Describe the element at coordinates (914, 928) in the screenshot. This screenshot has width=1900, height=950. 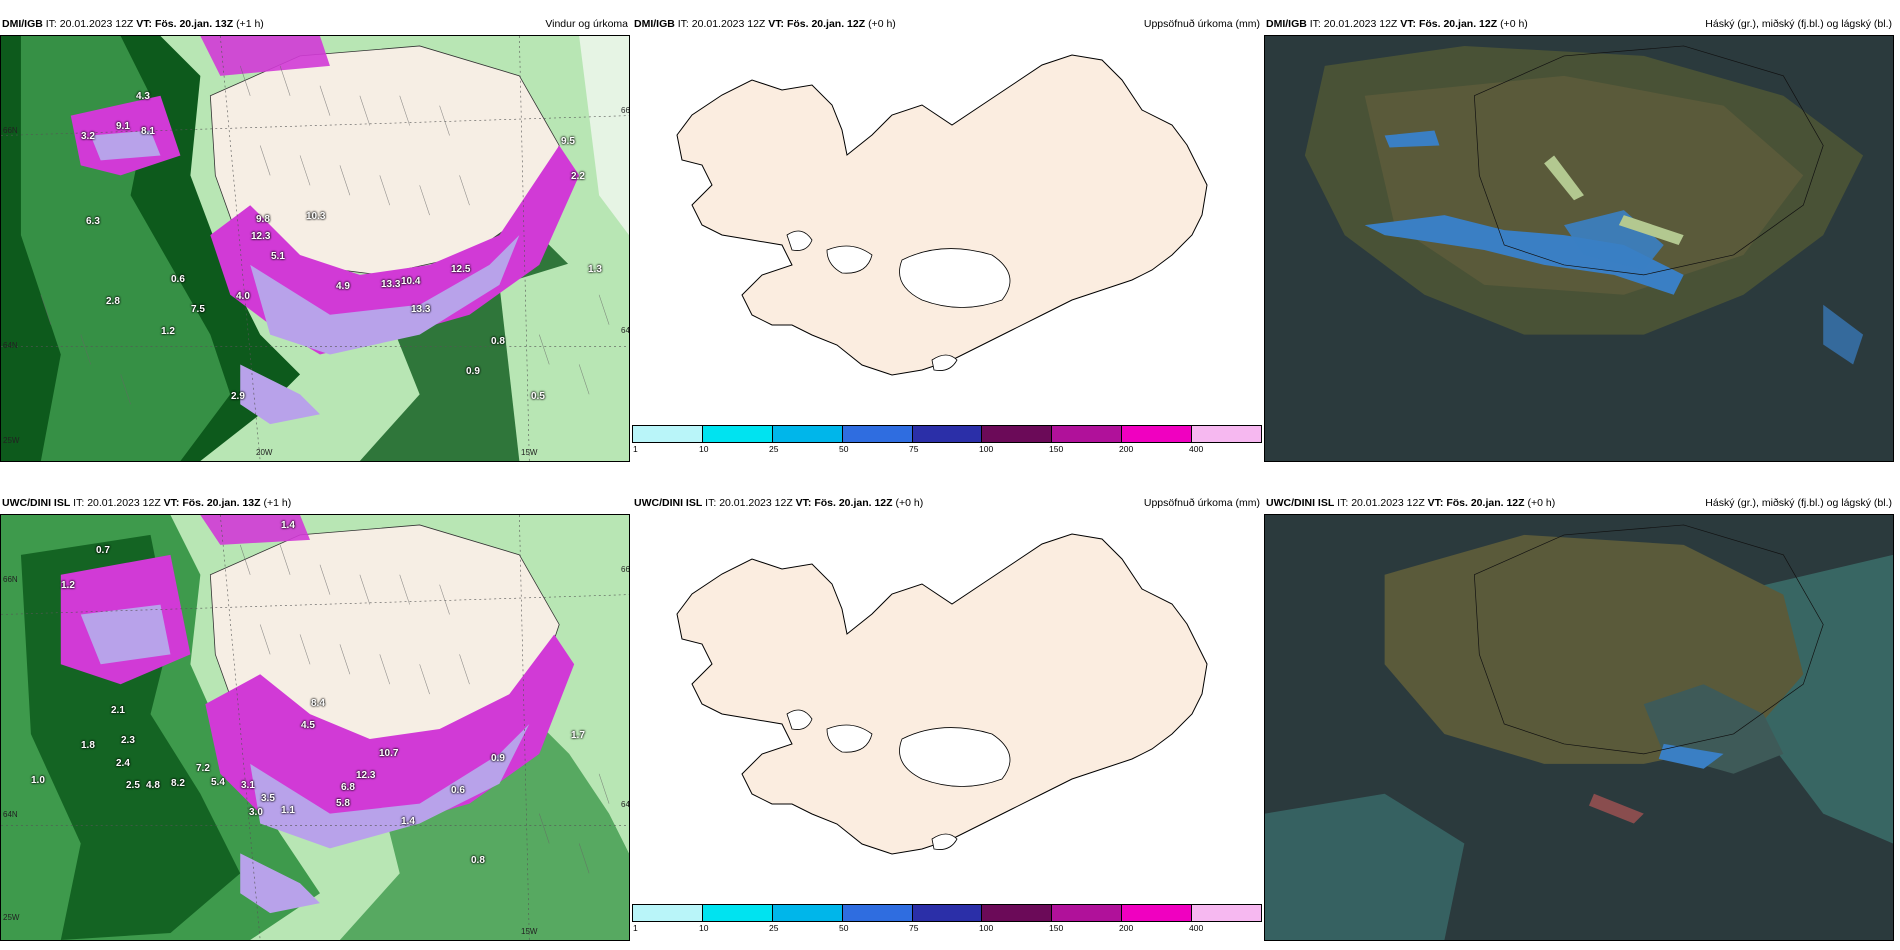
I see `legend-tick-label: 75` at that location.